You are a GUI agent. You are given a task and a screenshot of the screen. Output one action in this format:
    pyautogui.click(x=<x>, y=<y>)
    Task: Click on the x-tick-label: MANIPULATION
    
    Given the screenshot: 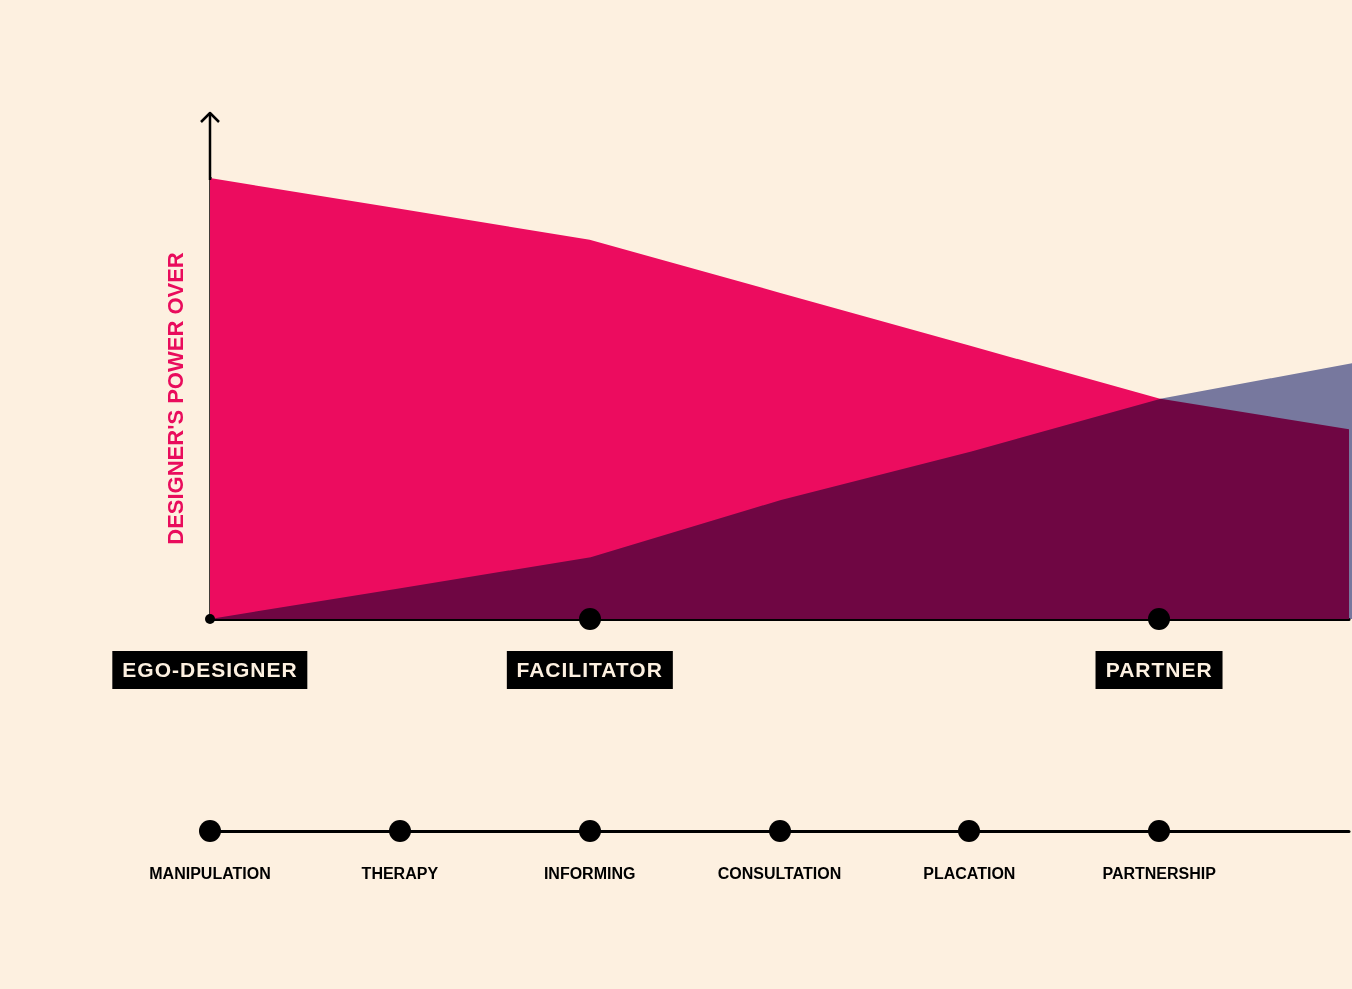 What is the action you would take?
    pyautogui.click(x=210, y=873)
    